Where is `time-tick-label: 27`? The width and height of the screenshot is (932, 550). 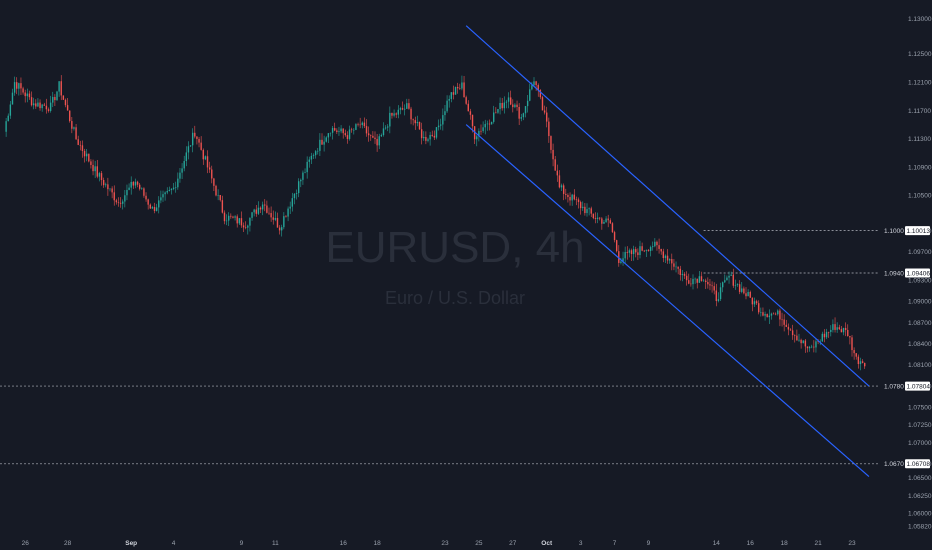 time-tick-label: 27 is located at coordinates (513, 543).